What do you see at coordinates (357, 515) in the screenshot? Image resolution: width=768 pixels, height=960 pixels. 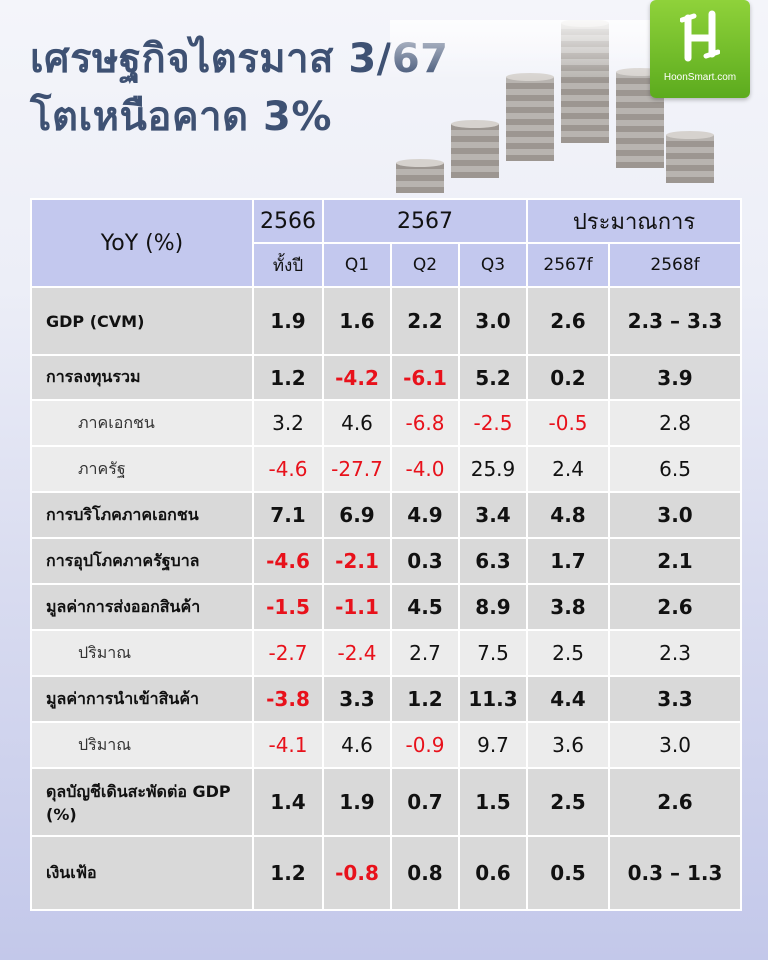 I see `table-cell: 6.9` at bounding box center [357, 515].